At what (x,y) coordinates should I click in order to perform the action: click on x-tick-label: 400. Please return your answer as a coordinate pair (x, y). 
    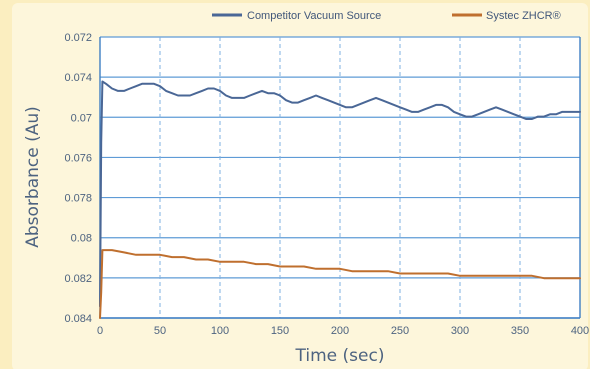
    Looking at the image, I should click on (580, 331).